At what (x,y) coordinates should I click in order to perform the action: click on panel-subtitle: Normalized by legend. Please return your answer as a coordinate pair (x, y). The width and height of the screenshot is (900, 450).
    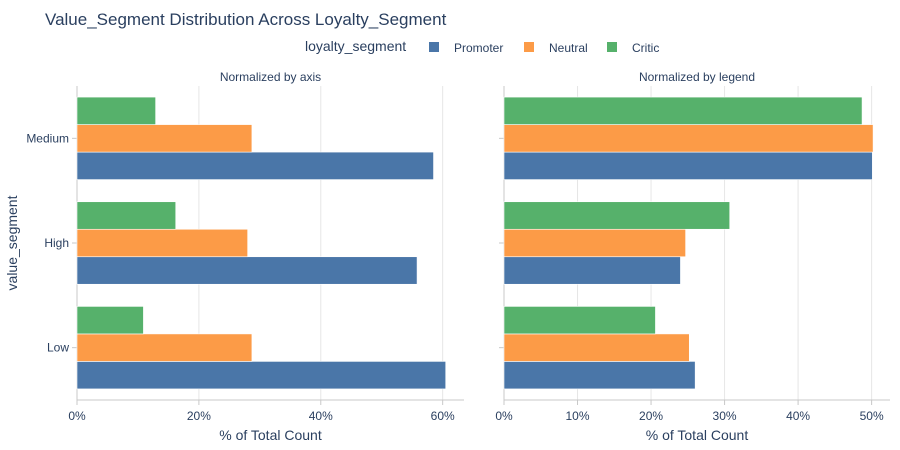
    Looking at the image, I should click on (697, 77).